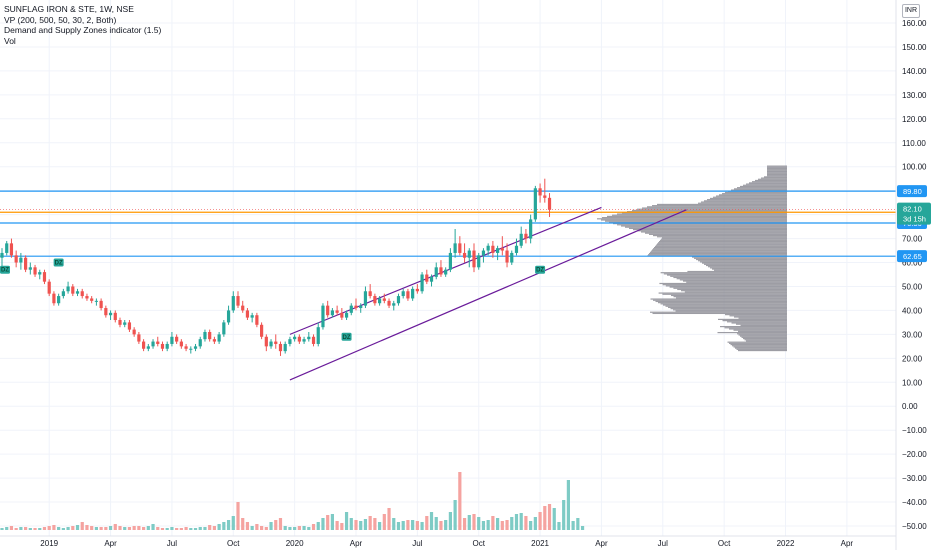 This screenshot has width=932, height=550. Describe the element at coordinates (417, 543) in the screenshot. I see `time-tick-label: Jul` at that location.